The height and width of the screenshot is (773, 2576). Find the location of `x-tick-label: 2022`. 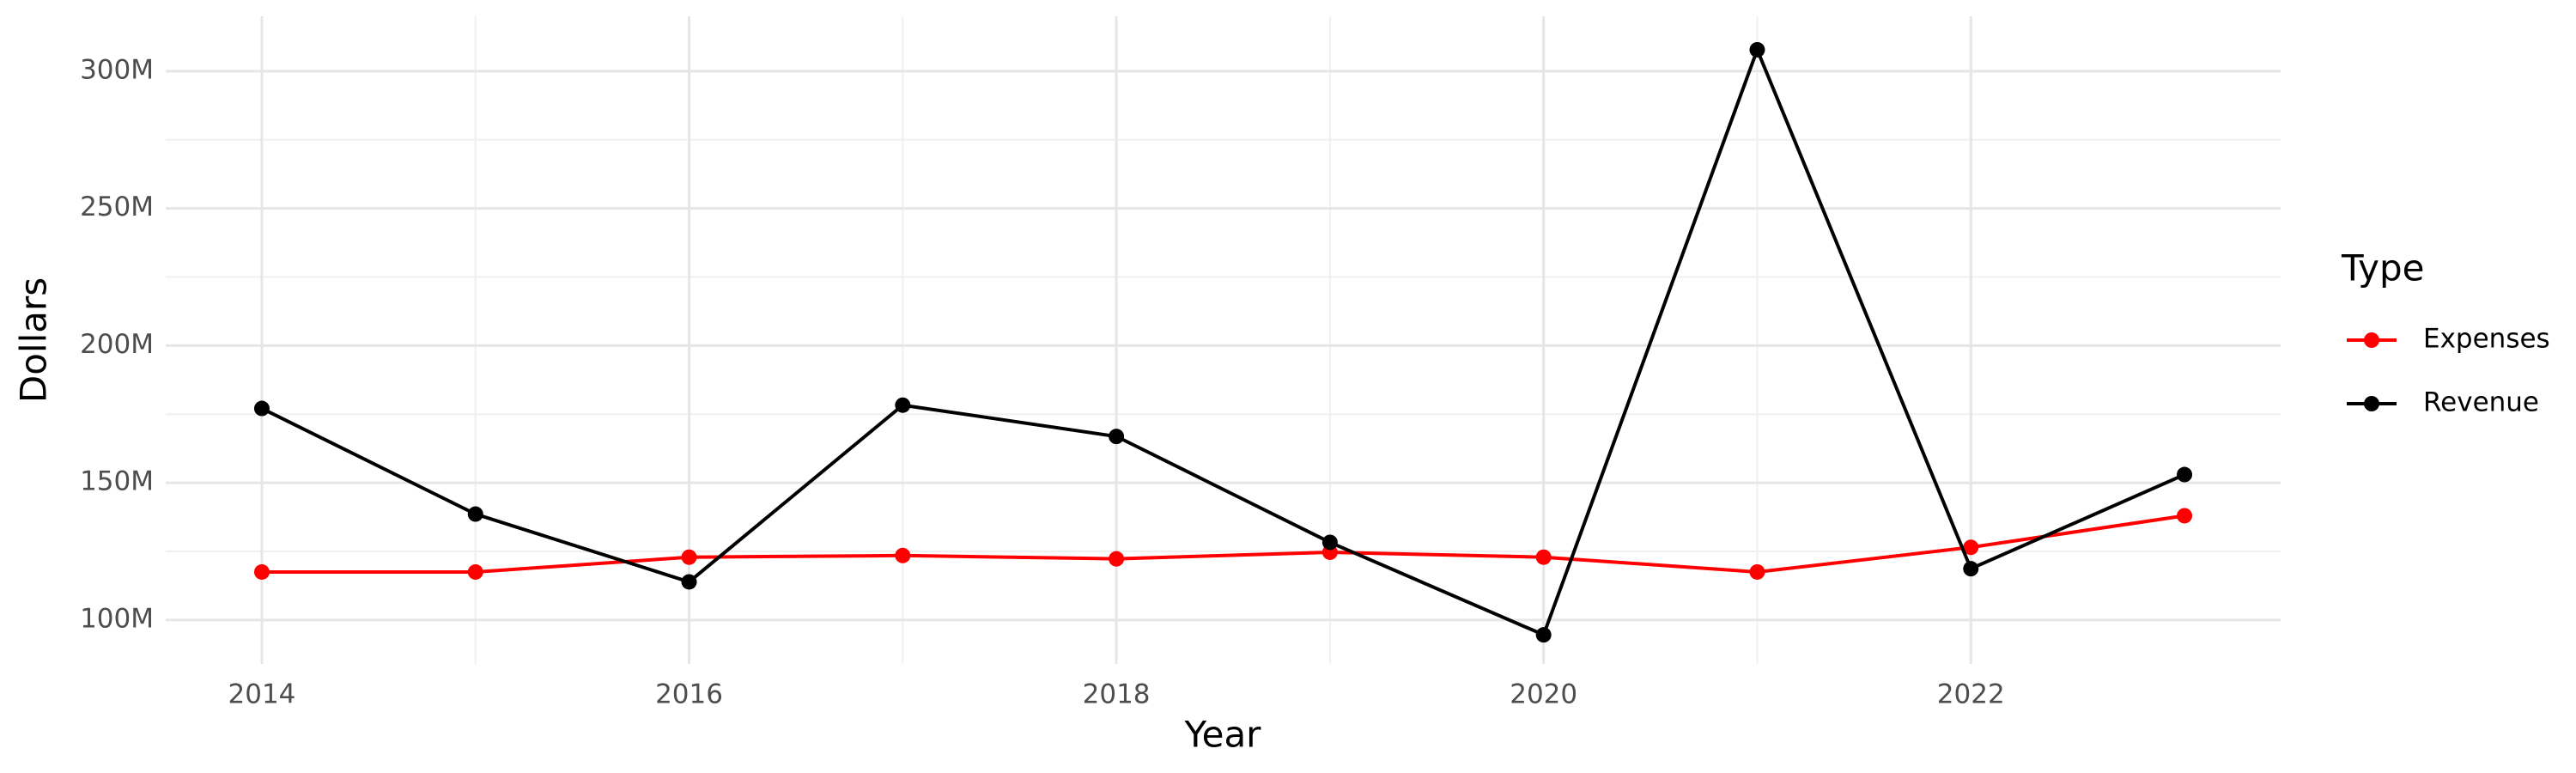

x-tick-label: 2022 is located at coordinates (1971, 694).